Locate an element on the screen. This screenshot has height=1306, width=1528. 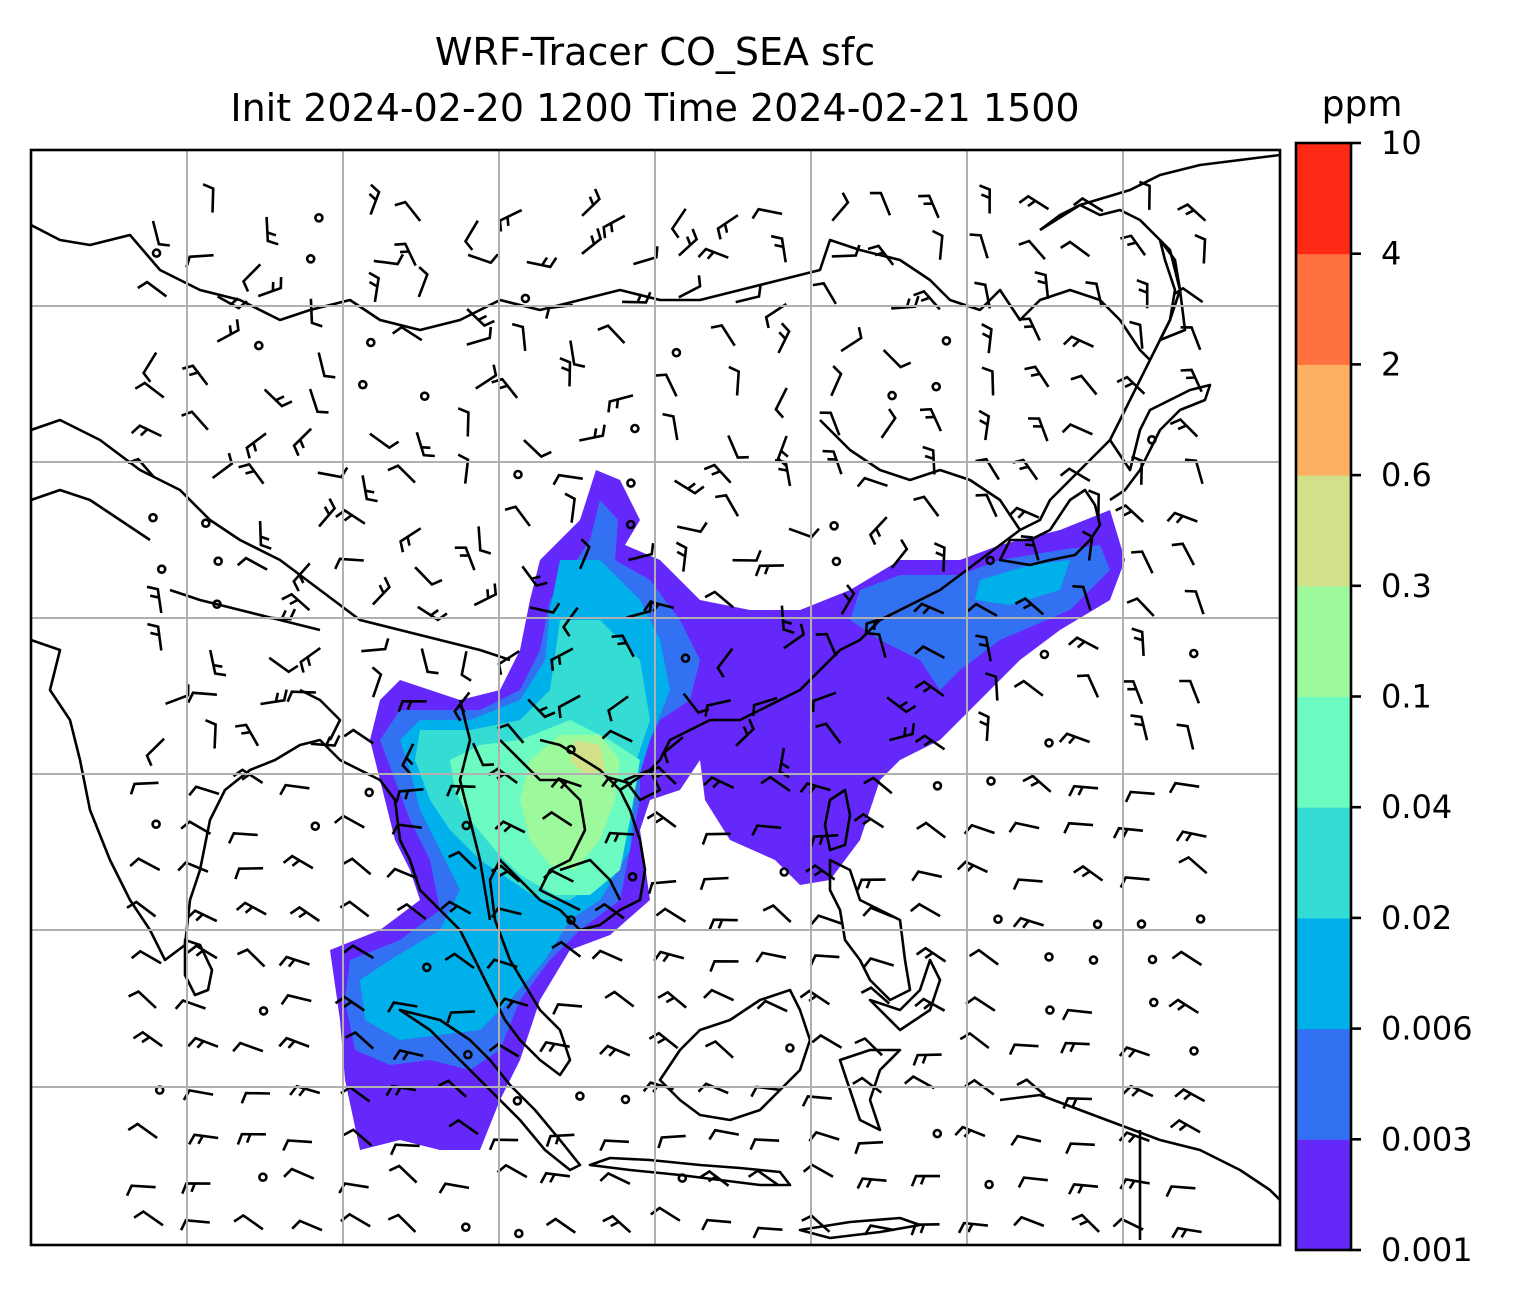
colorbar-tick-label: 0.02 is located at coordinates (1416, 918).